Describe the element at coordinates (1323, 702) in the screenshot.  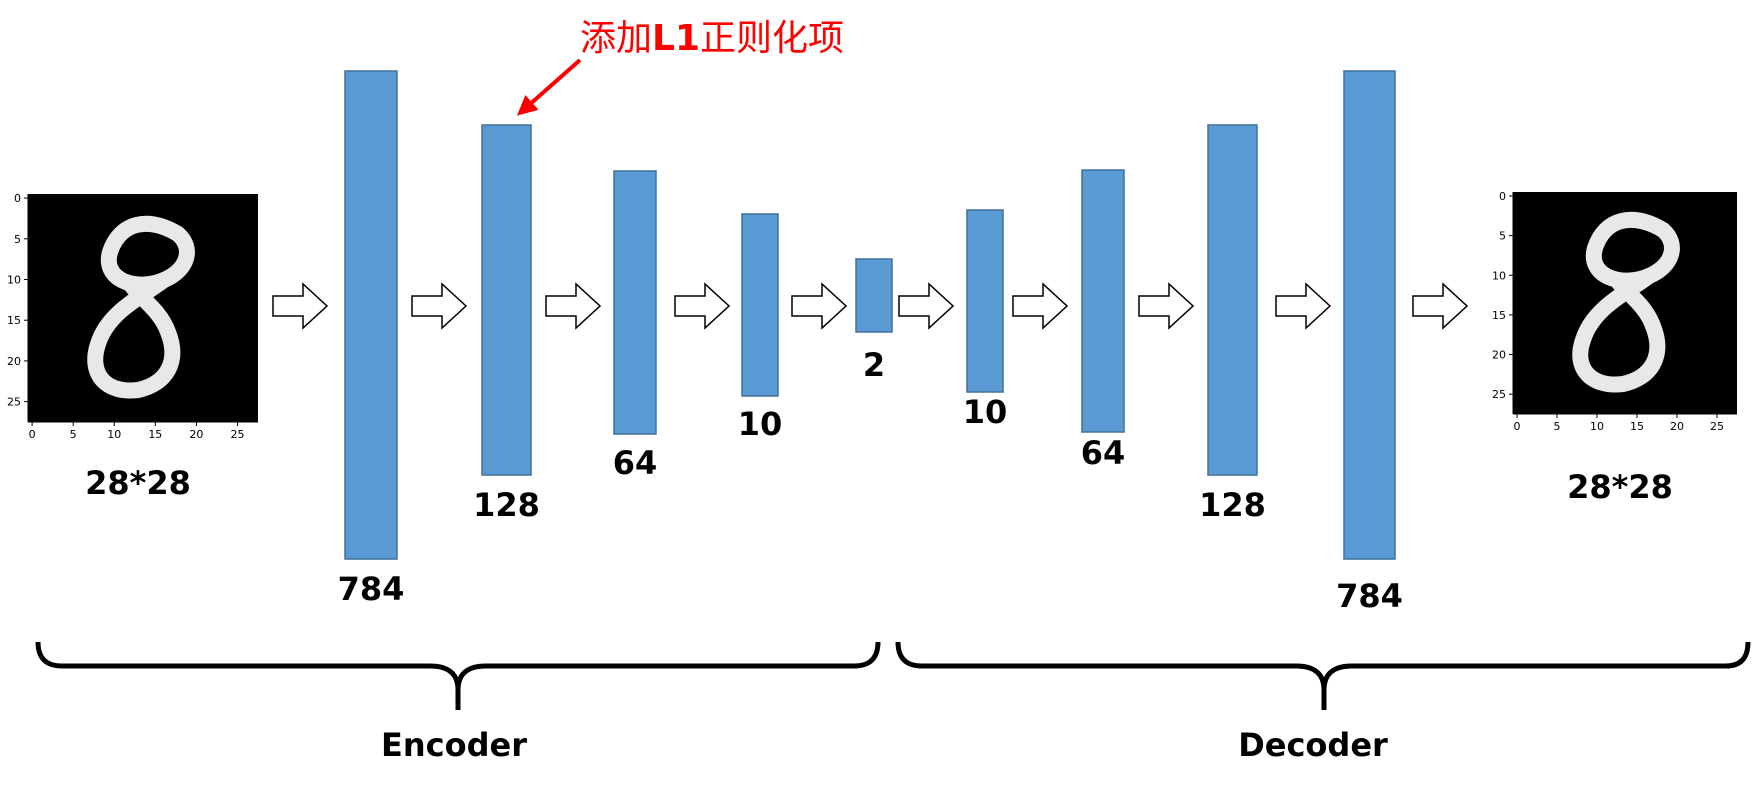
I see `decoder-brace: Decoder` at that location.